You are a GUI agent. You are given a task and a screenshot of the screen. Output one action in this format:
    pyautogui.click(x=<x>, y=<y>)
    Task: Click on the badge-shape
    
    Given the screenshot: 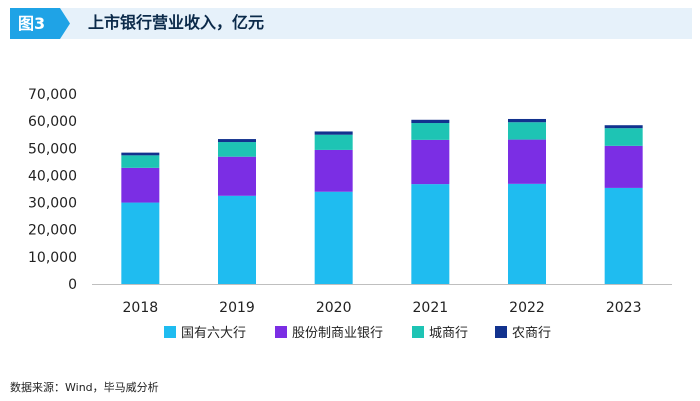 What is the action you would take?
    pyautogui.click(x=40, y=23)
    